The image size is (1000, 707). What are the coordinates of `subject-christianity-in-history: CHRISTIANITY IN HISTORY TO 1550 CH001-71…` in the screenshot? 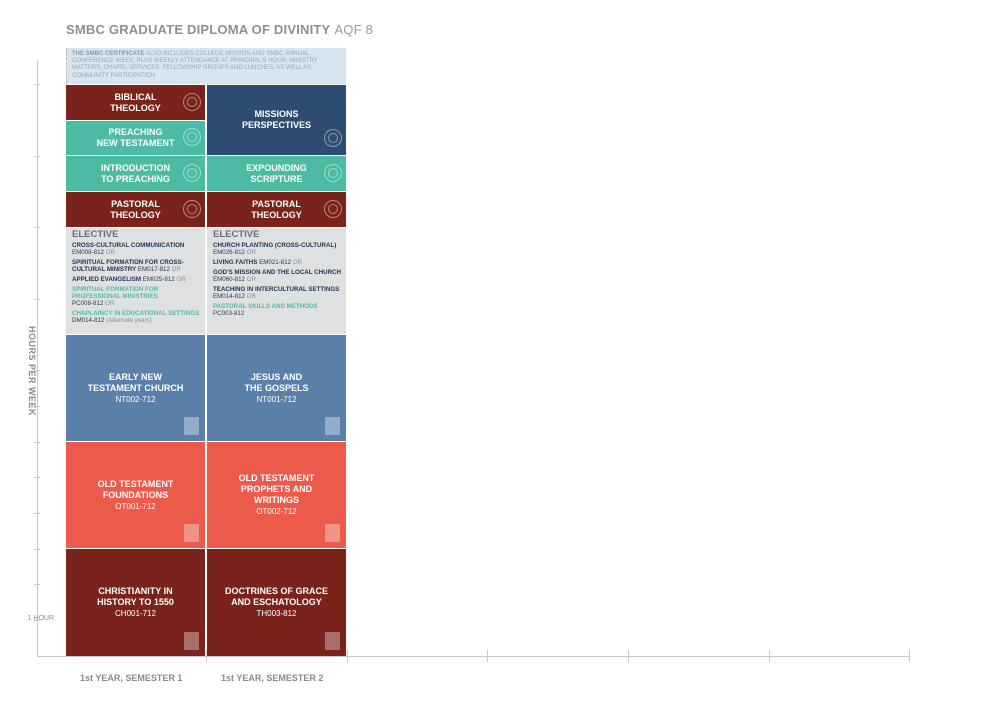 It's located at (135, 602).